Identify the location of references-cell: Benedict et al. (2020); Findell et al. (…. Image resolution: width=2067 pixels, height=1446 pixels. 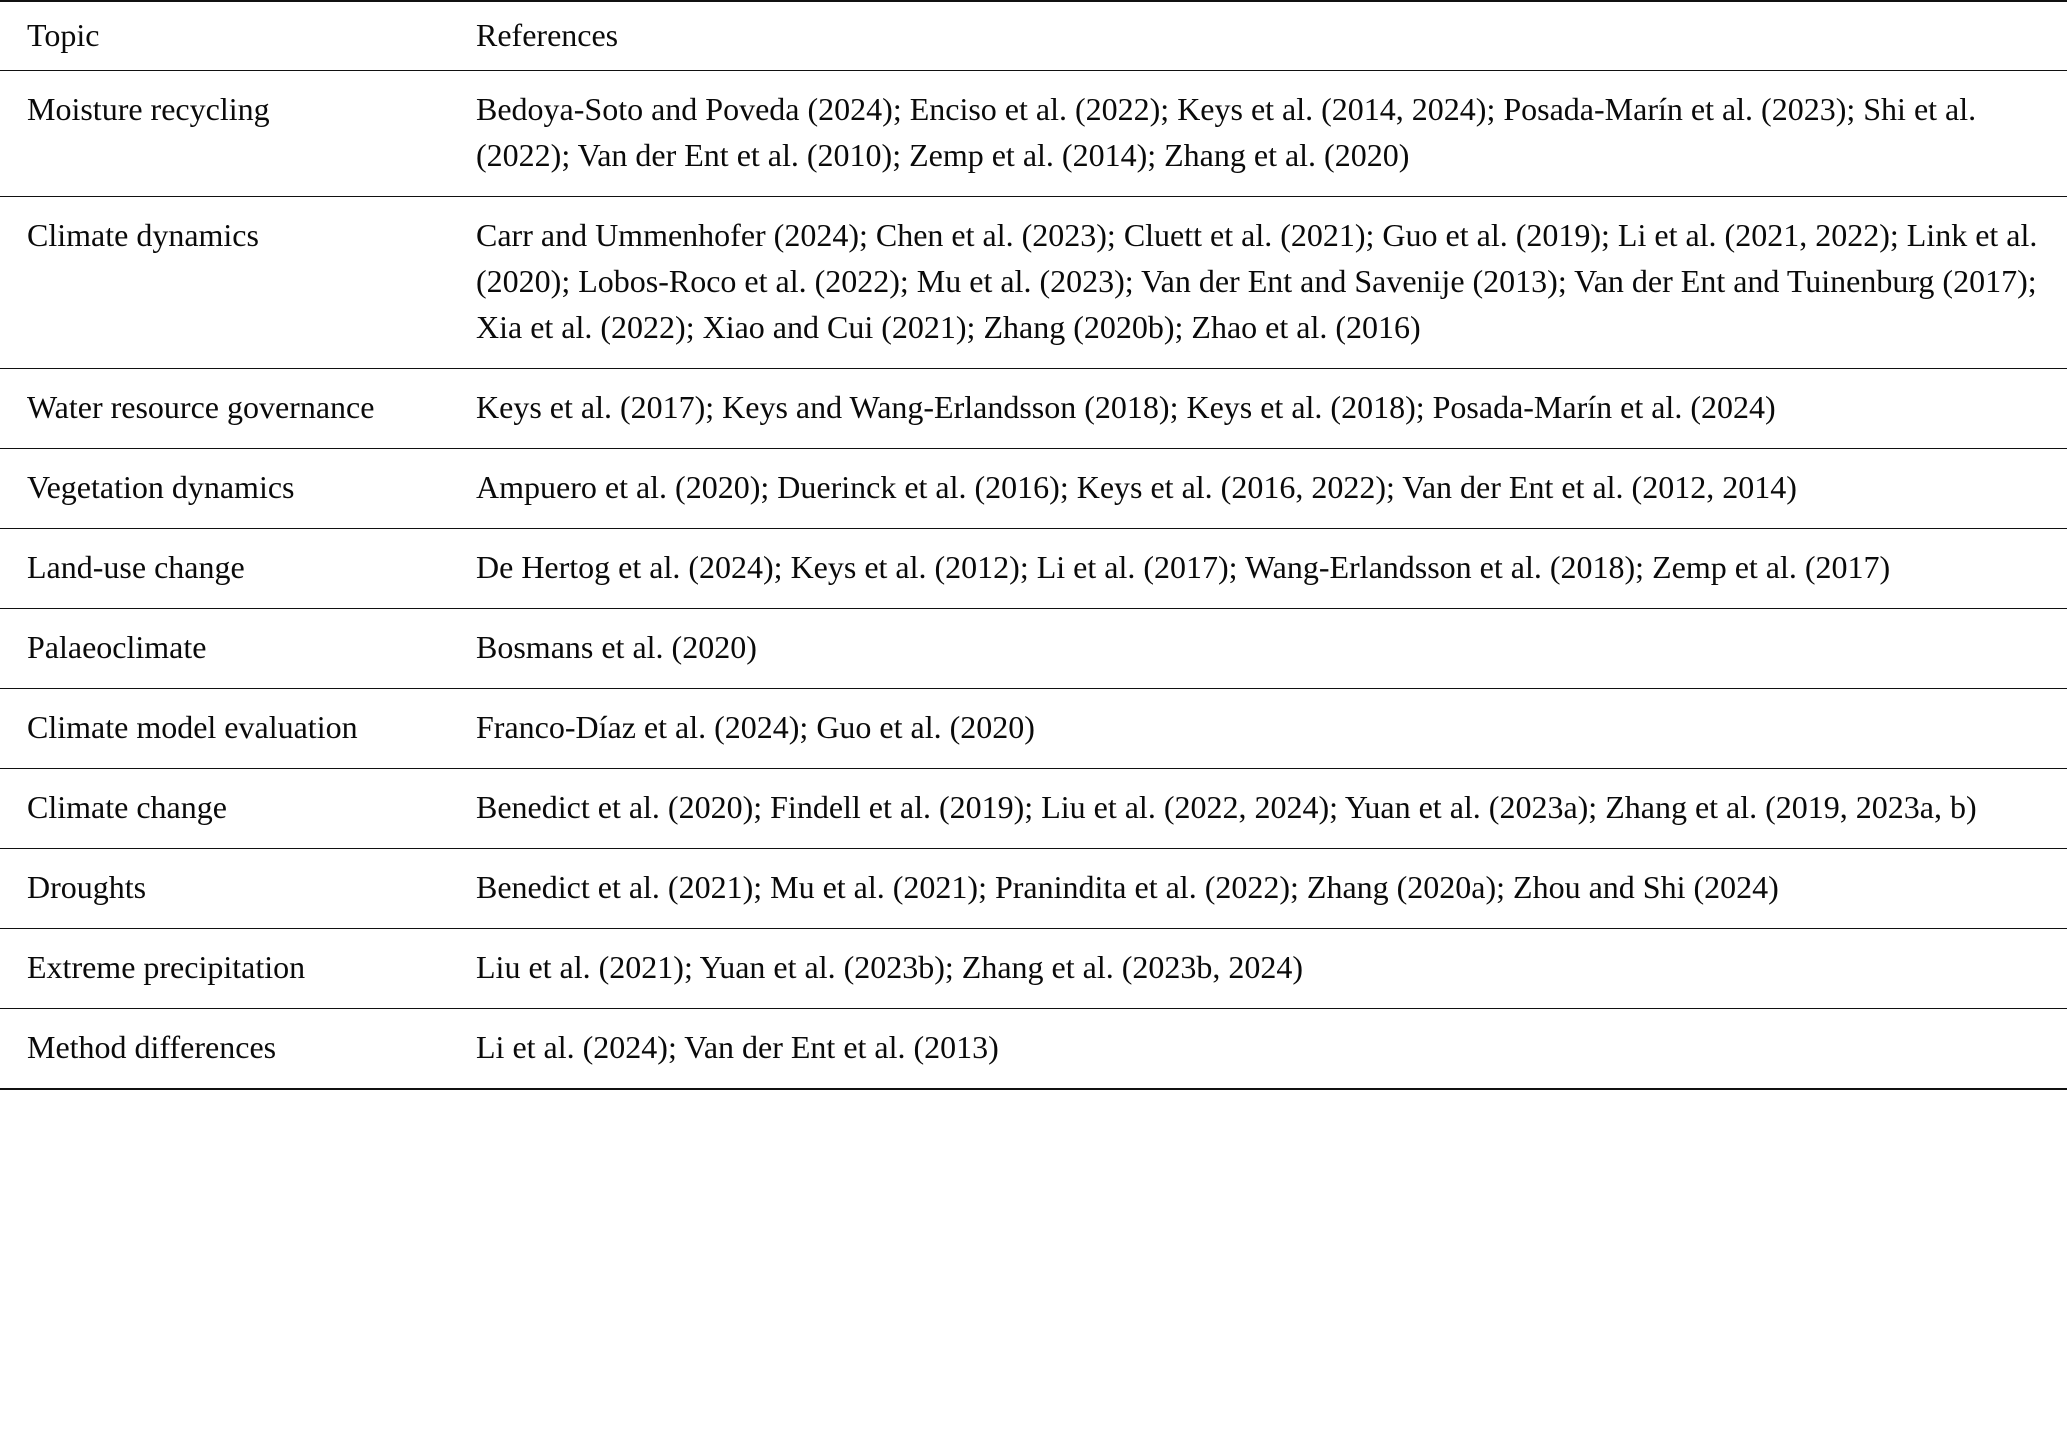
(1226, 807).